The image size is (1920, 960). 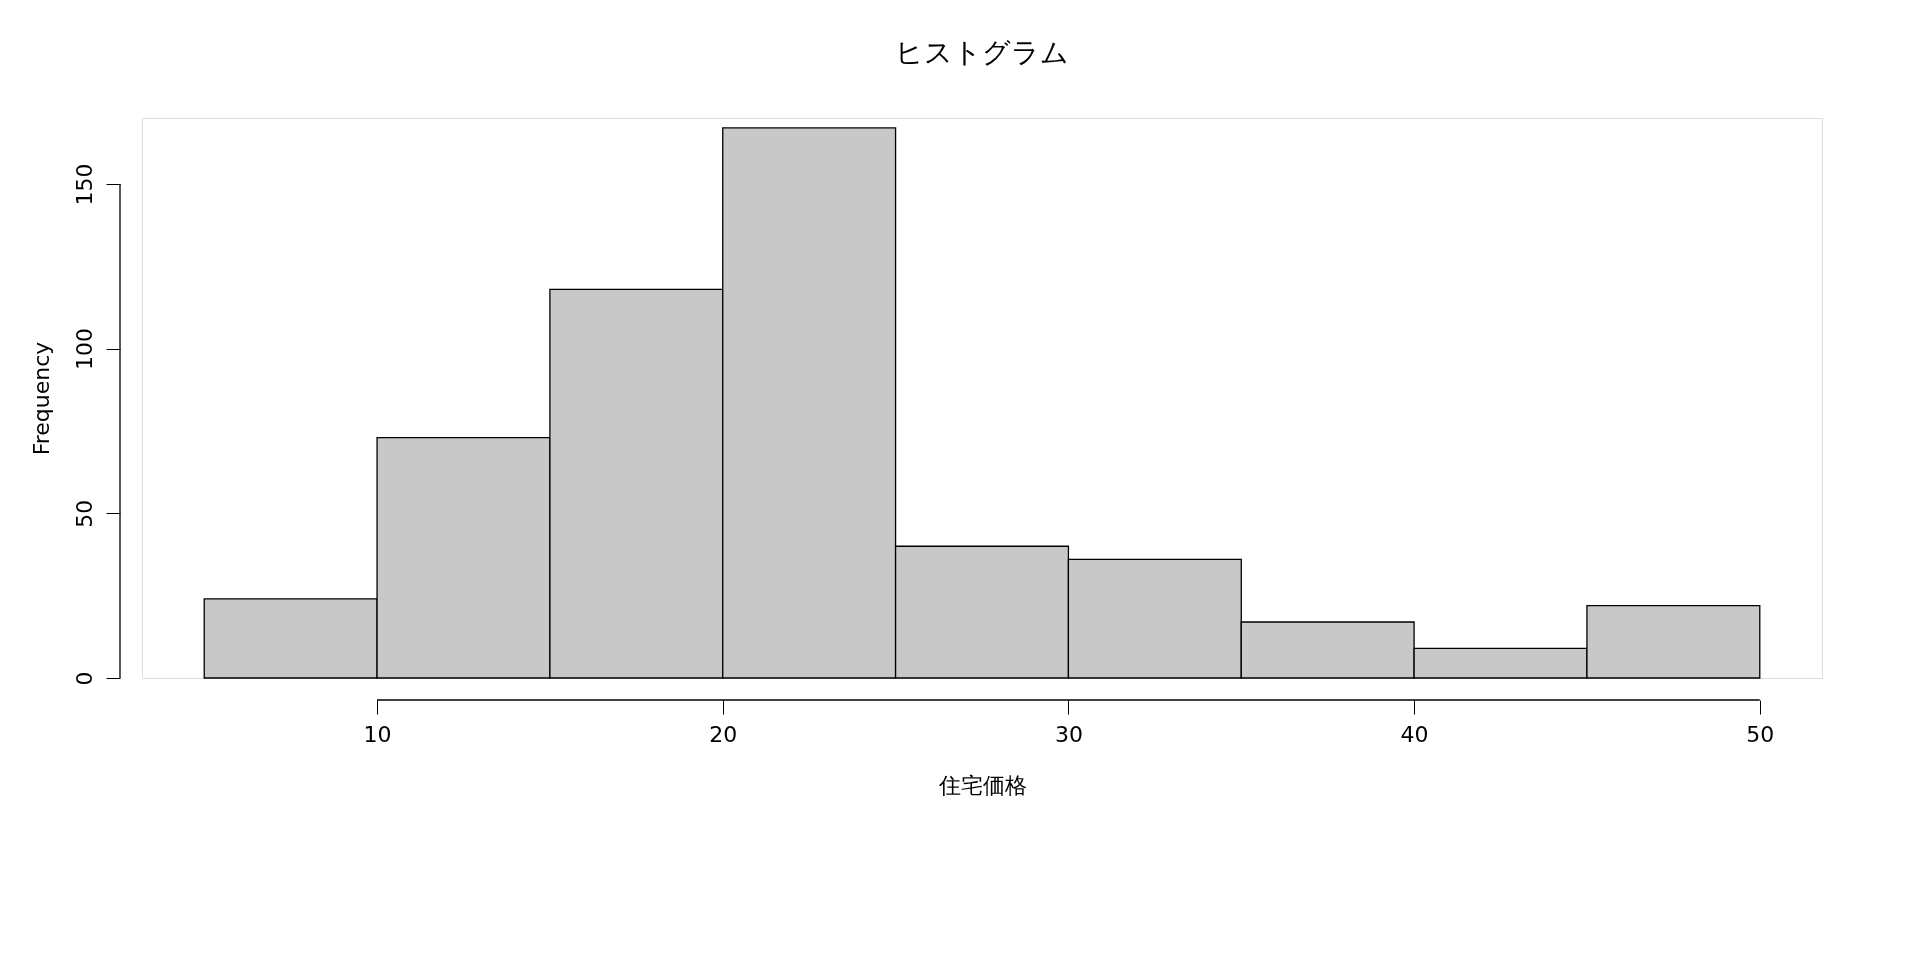 I want to click on y-axis-title: Frequency, so click(x=41, y=398).